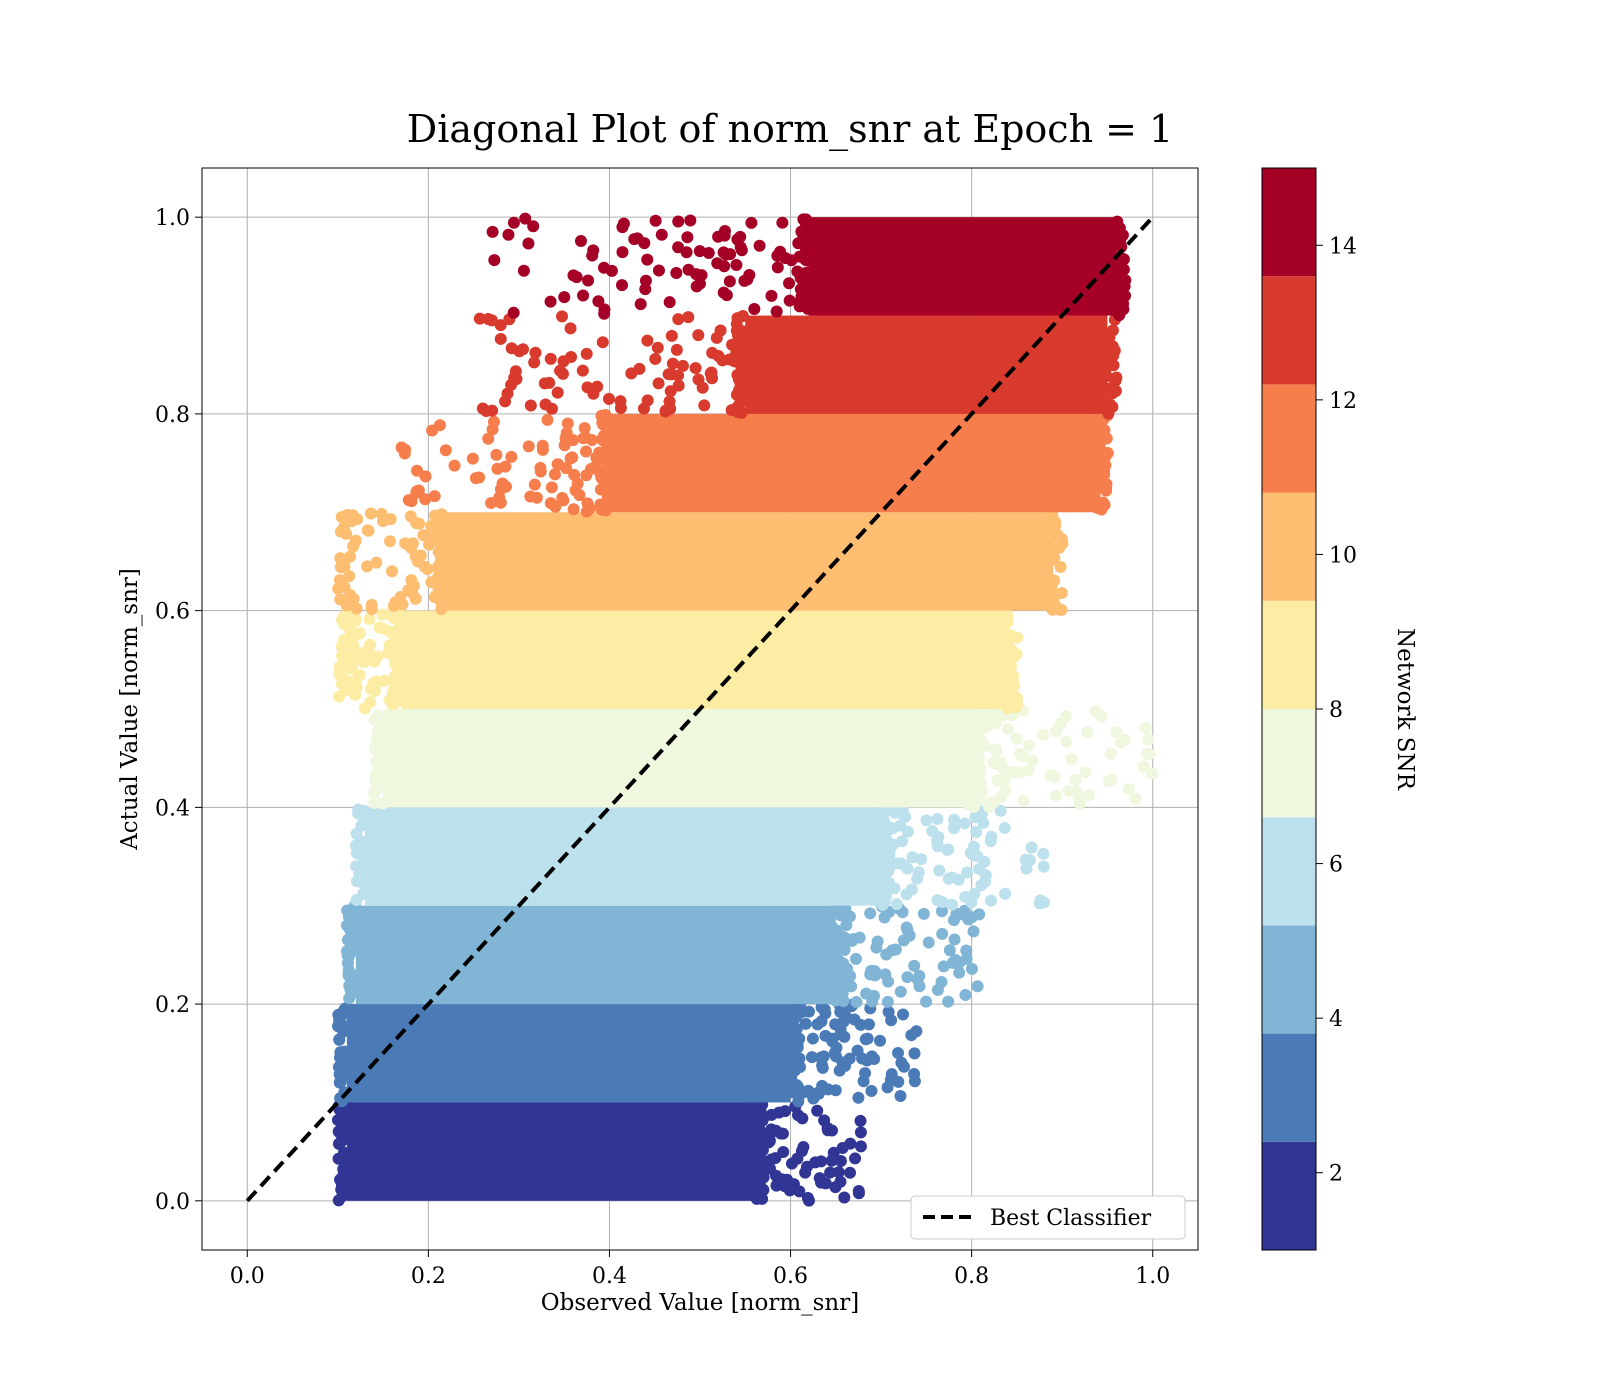 The width and height of the screenshot is (1600, 1400). Describe the element at coordinates (1343, 401) in the screenshot. I see `colorbar-tick-label: 12` at that location.